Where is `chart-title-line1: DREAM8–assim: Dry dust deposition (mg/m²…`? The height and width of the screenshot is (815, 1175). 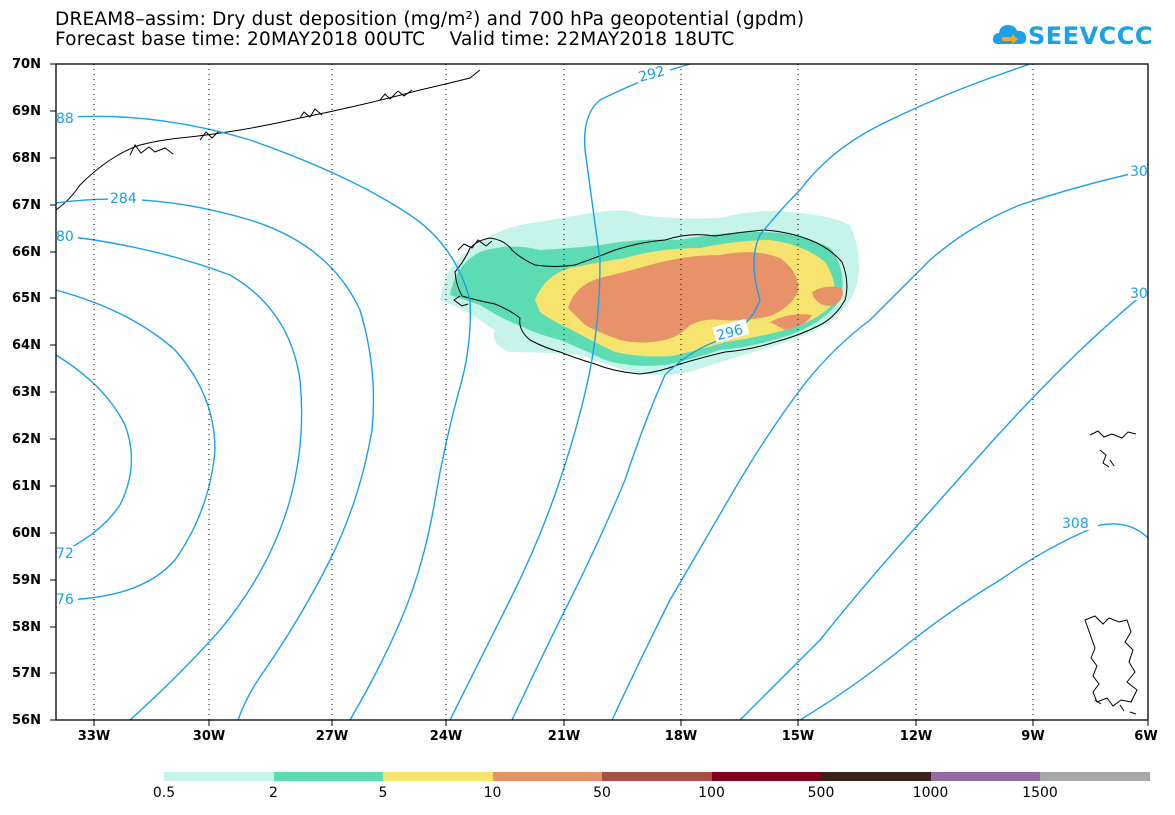
chart-title-line1: DREAM8–assim: Dry dust deposition (mg/m²… is located at coordinates (430, 19).